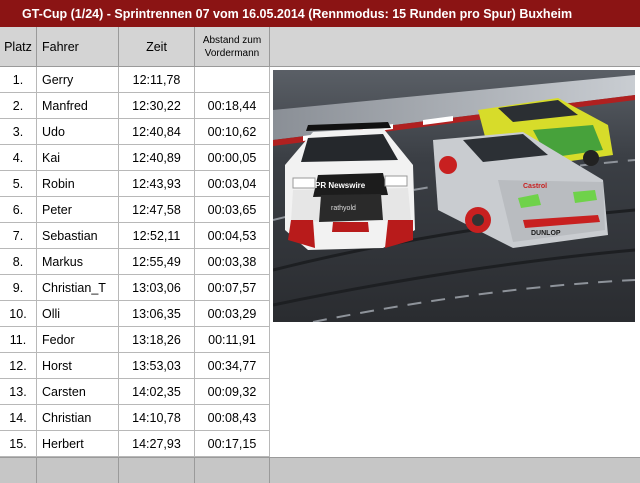 Image resolution: width=640 pixels, height=483 pixels. What do you see at coordinates (18, 236) in the screenshot?
I see `platz-cell: 7.` at bounding box center [18, 236].